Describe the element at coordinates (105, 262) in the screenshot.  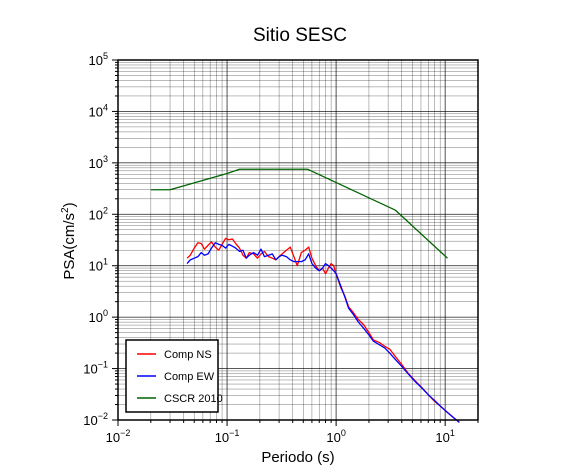
I see `y-tick-label-exp: 1` at that location.